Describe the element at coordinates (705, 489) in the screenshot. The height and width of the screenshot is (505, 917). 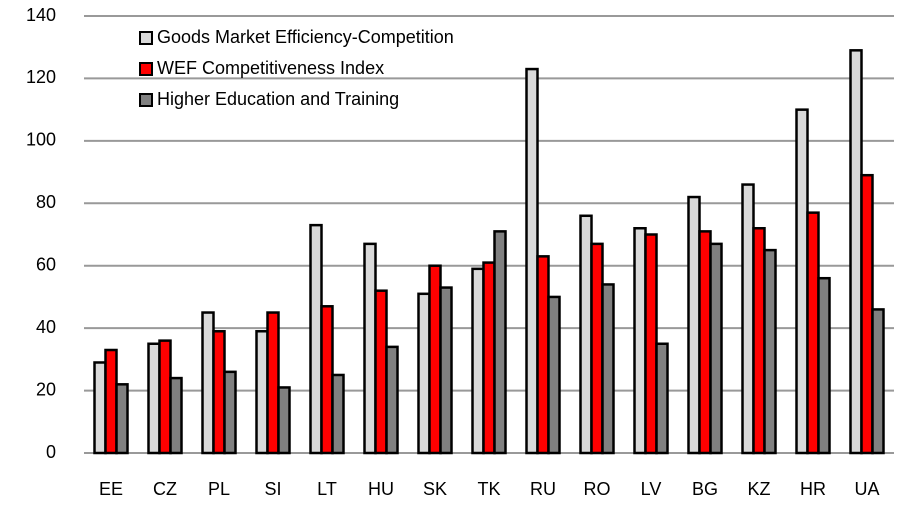
I see `x-tick-label: BG` at that location.